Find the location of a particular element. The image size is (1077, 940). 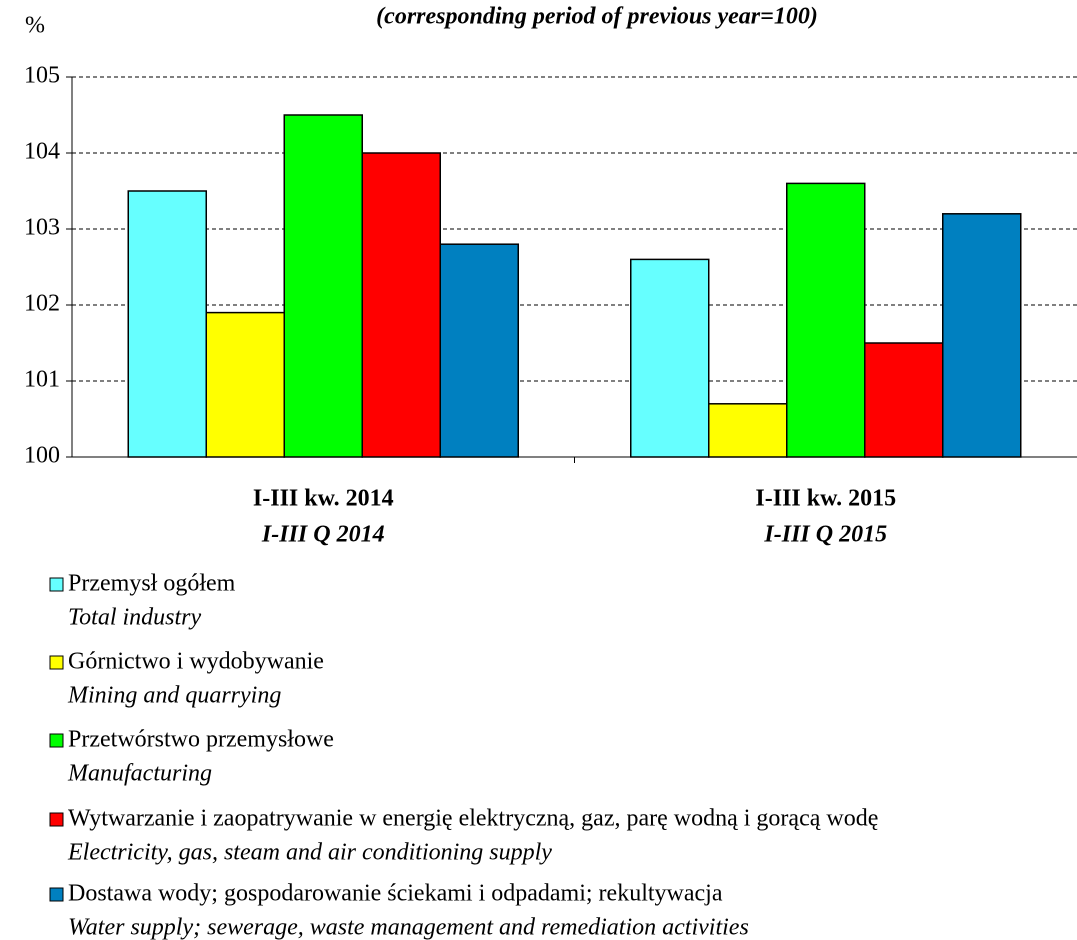

y-tick-label: 101 is located at coordinates (42, 380).